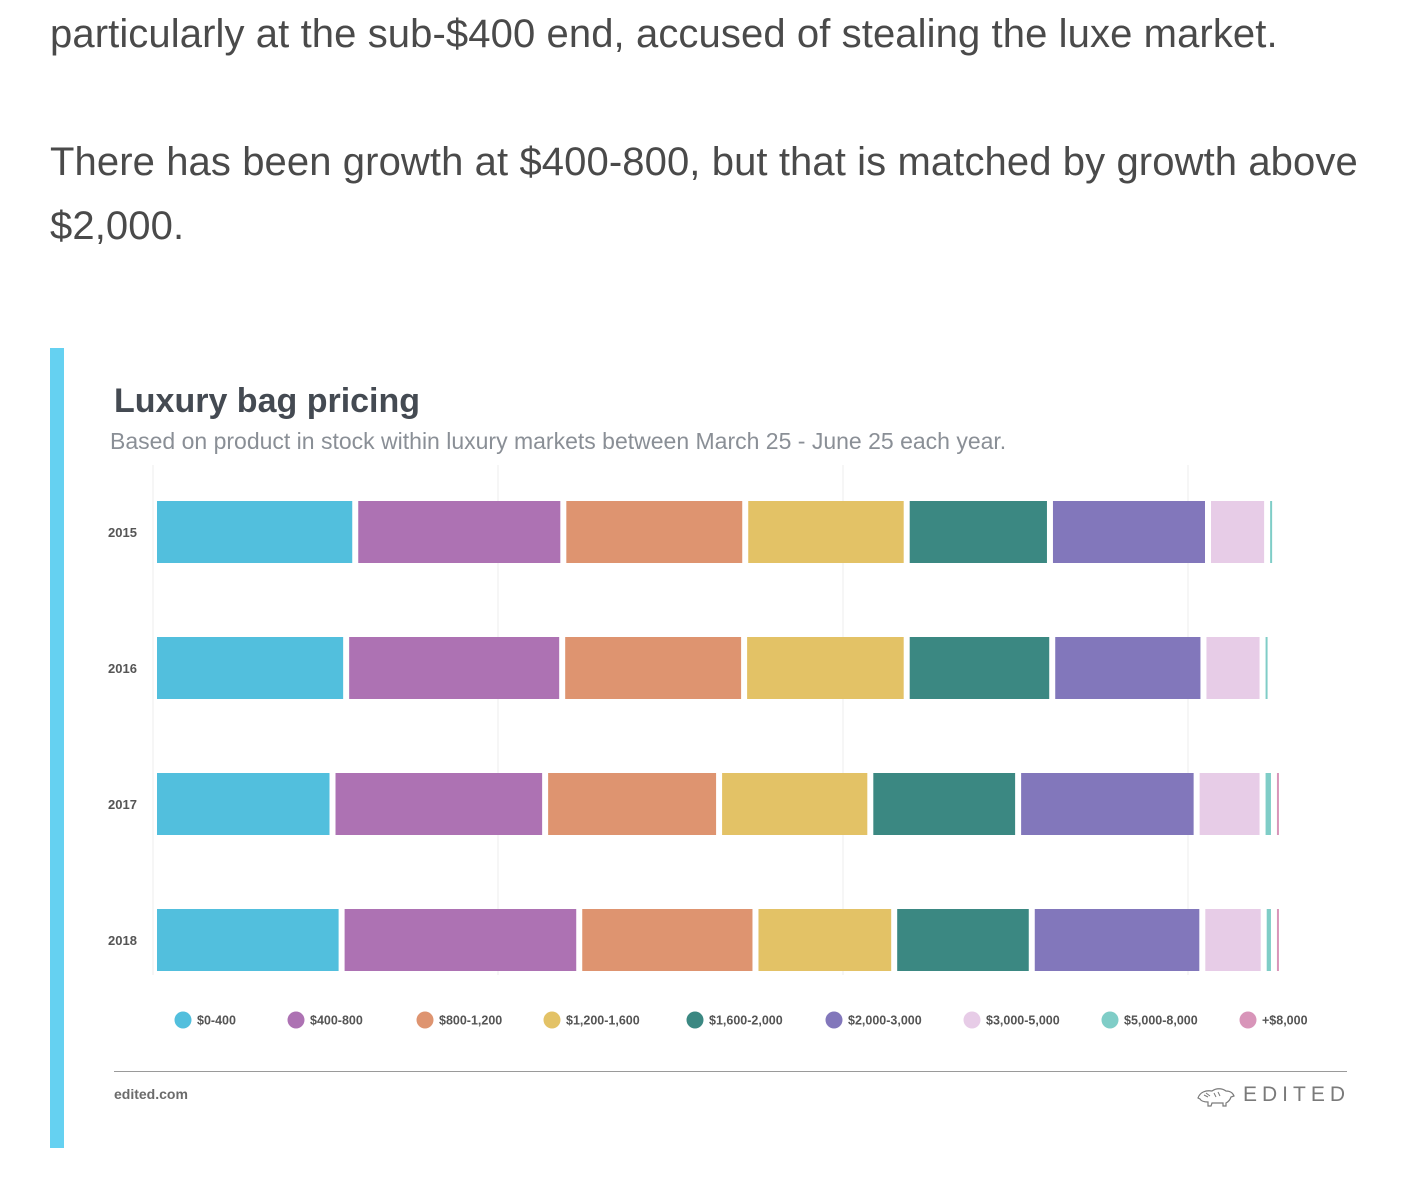 The width and height of the screenshot is (1414, 1178). Describe the element at coordinates (122, 940) in the screenshot. I see `y-tick-label: 2018` at that location.